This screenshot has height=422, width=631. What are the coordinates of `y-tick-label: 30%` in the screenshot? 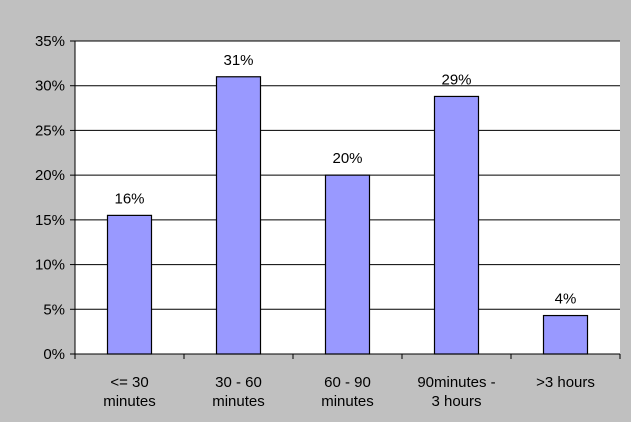 It's located at (50, 86).